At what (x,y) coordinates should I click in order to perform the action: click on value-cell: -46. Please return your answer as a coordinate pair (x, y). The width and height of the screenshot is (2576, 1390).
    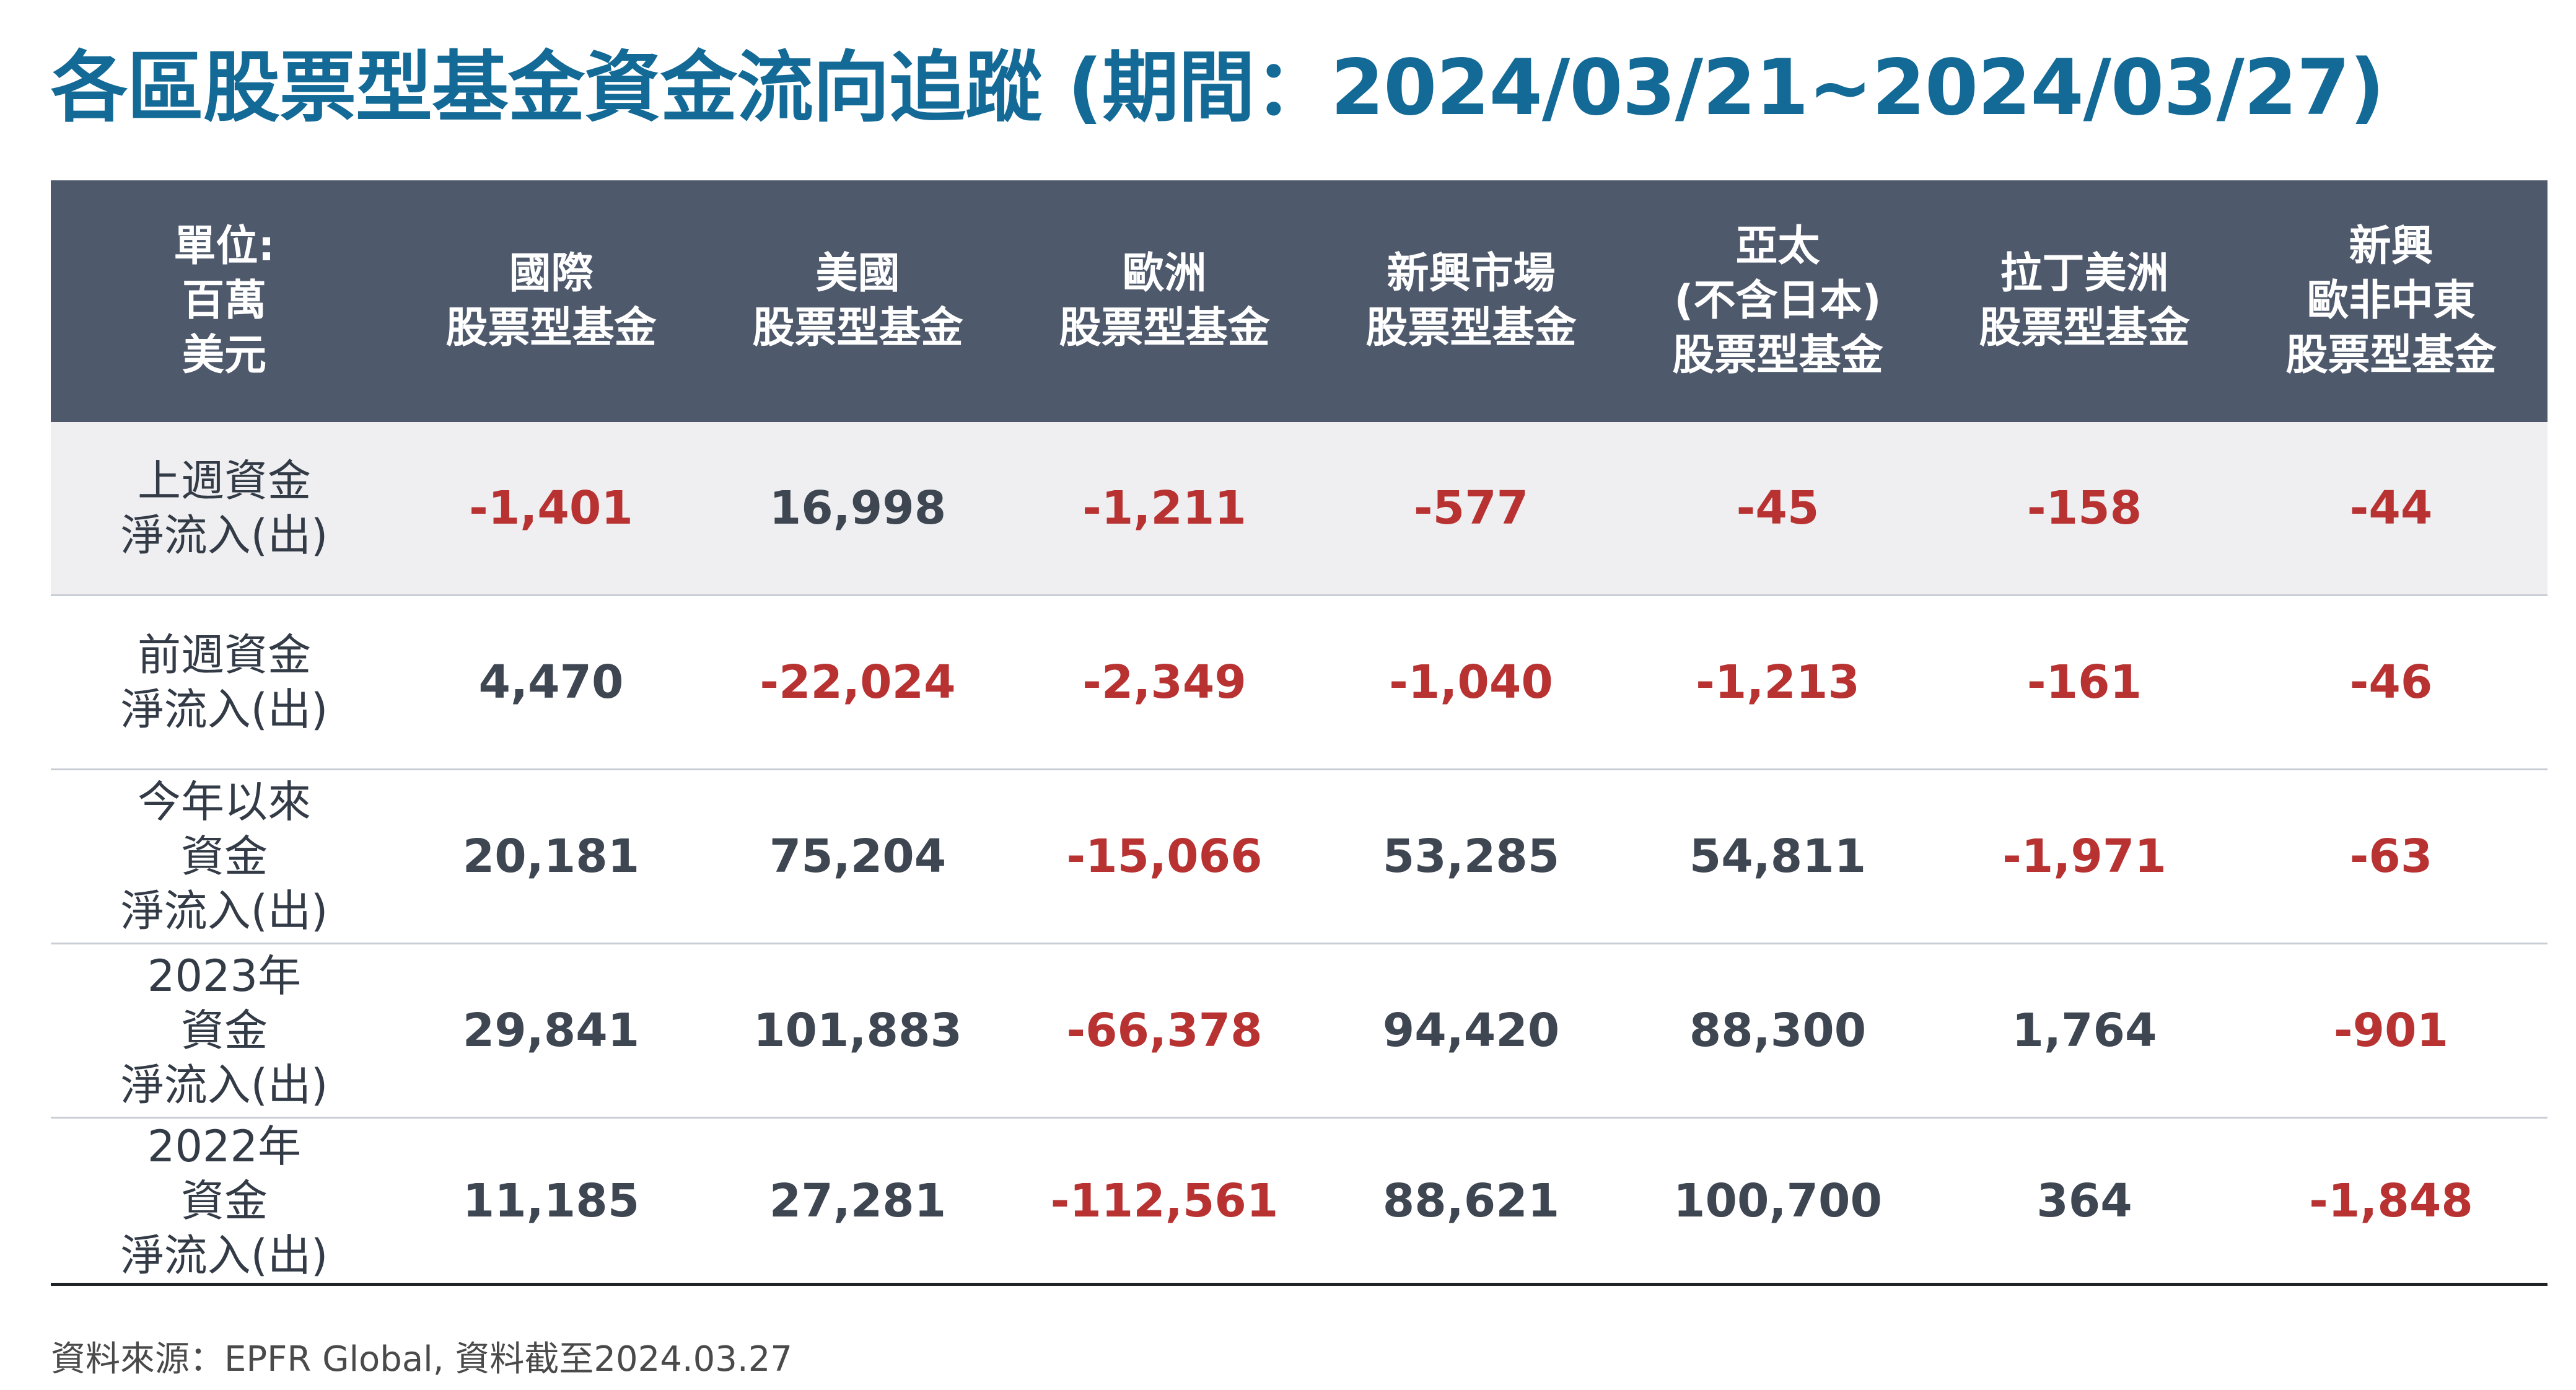
    Looking at the image, I should click on (2391, 683).